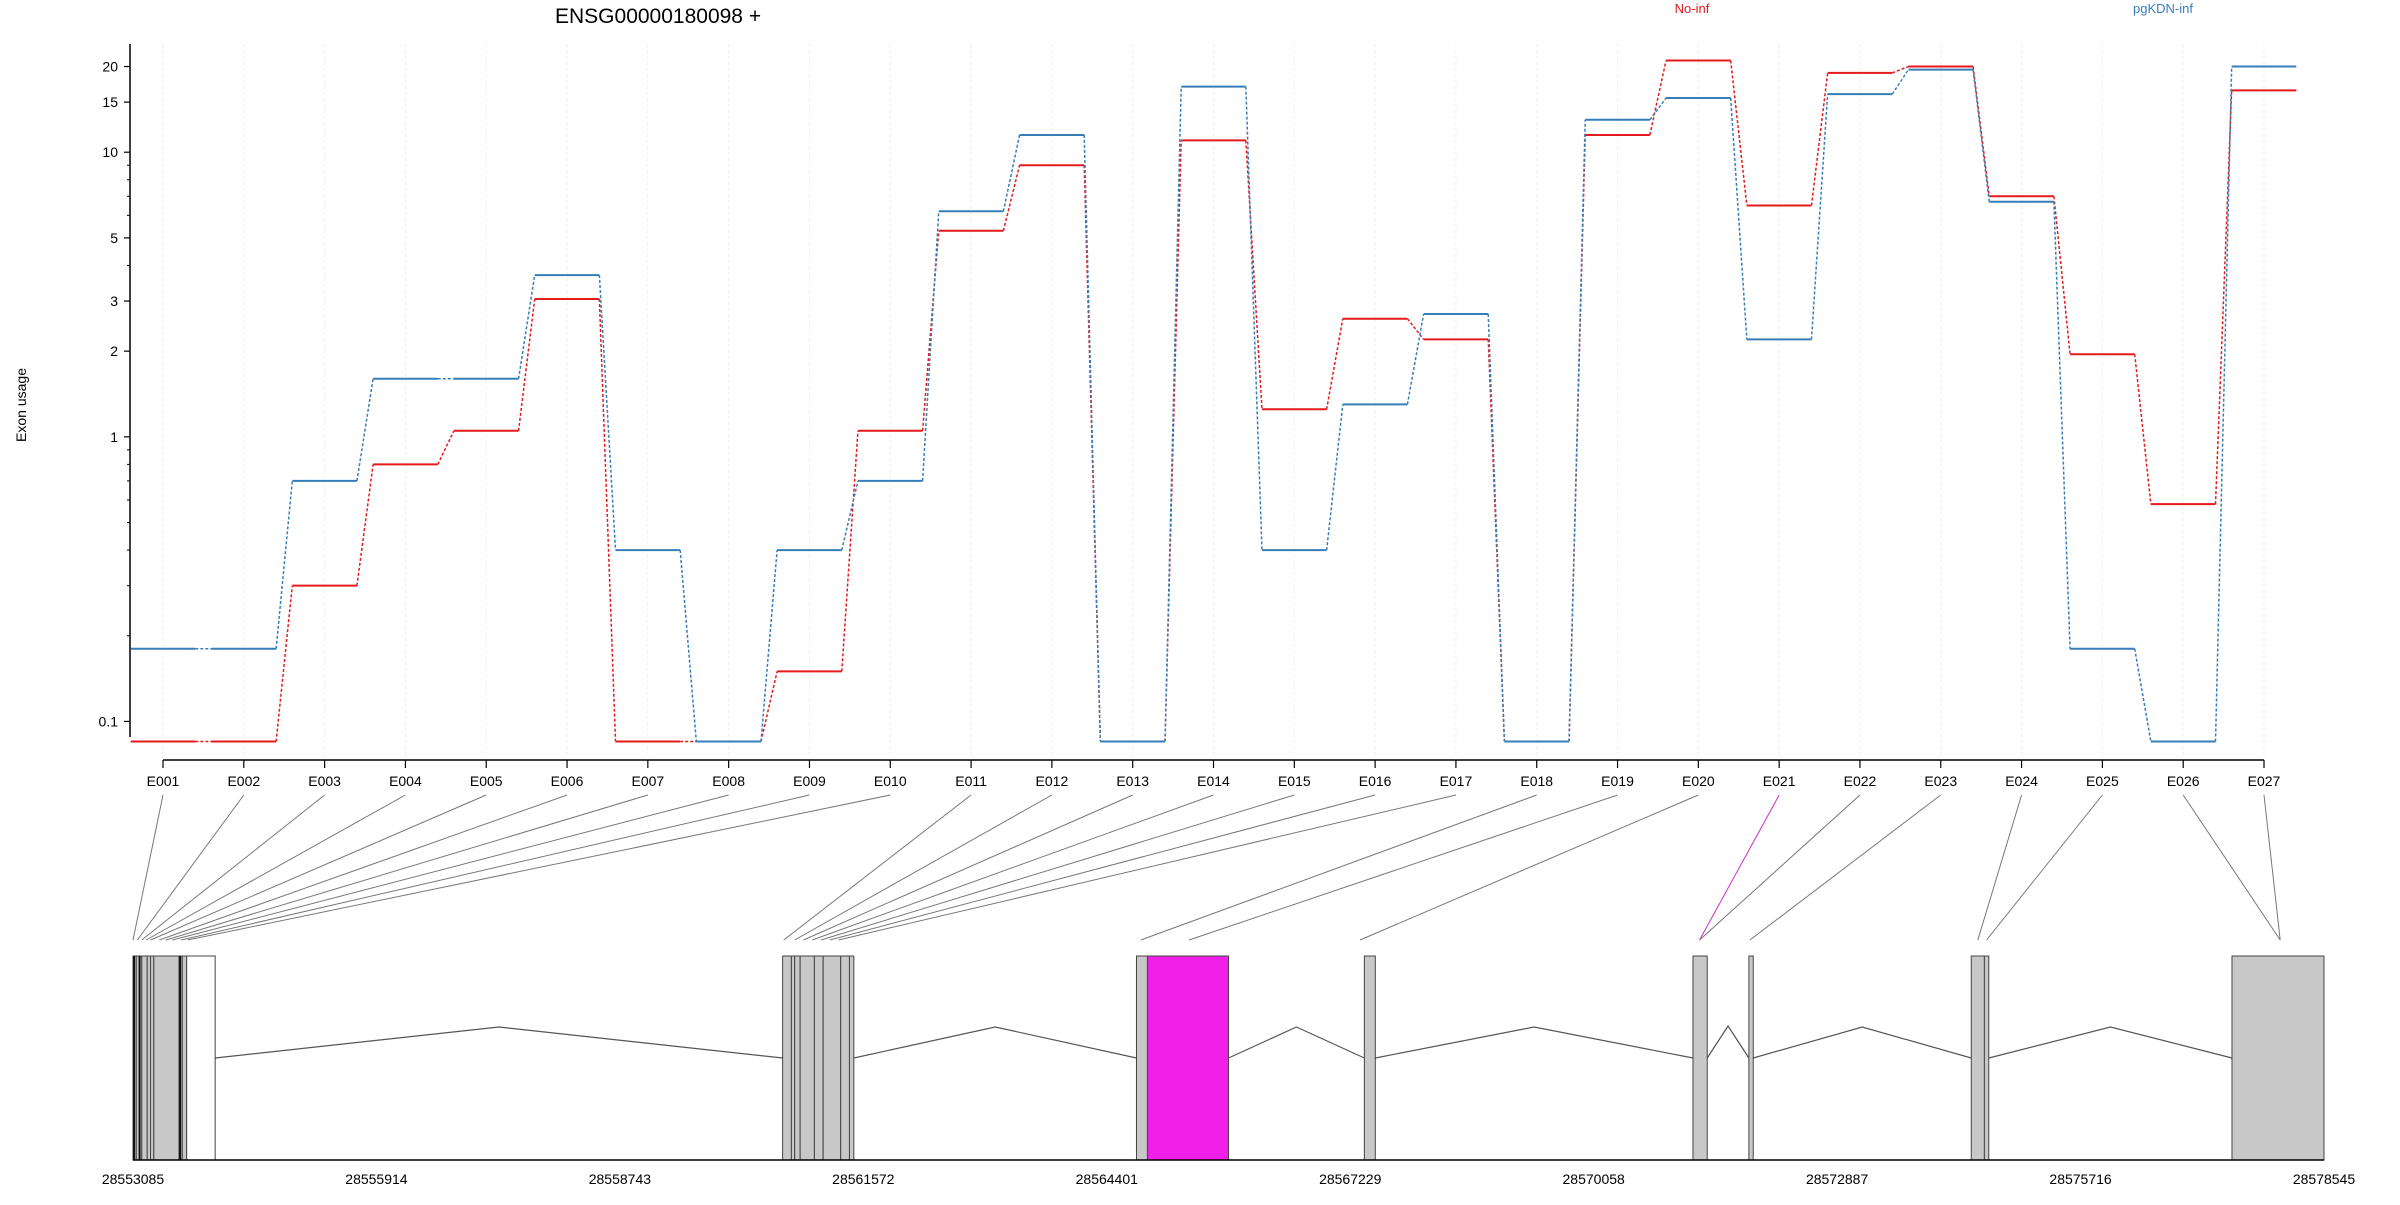 Image resolution: width=2400 pixels, height=1205 pixels. Describe the element at coordinates (971, 781) in the screenshot. I see `x-tick-label-e011: E011` at that location.